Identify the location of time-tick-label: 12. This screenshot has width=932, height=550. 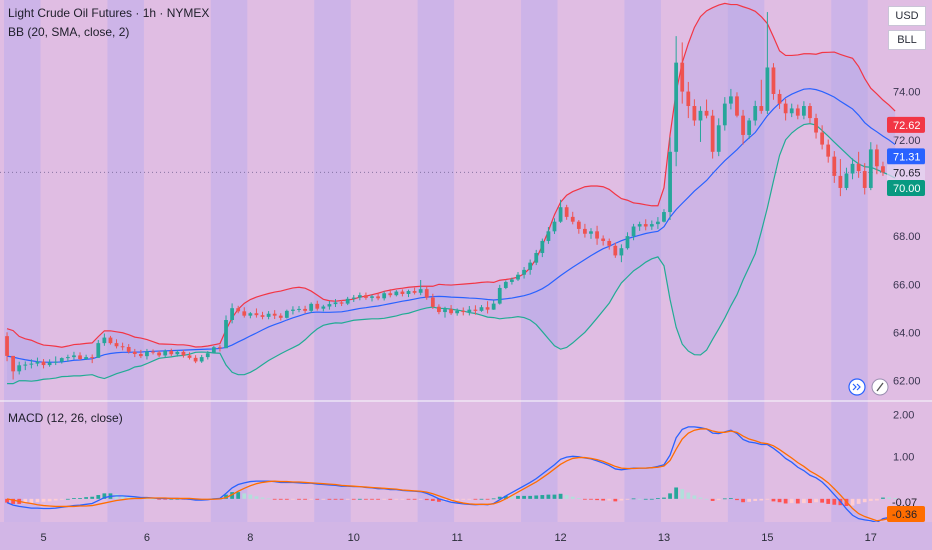
(560, 538).